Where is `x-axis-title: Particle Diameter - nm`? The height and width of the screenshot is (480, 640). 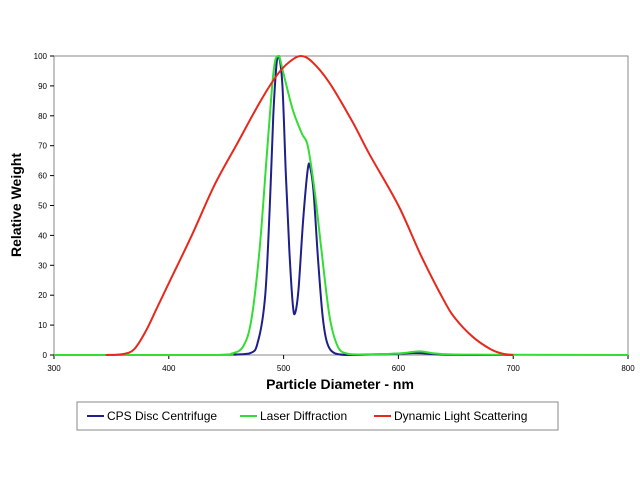 x-axis-title: Particle Diameter - nm is located at coordinates (340, 384).